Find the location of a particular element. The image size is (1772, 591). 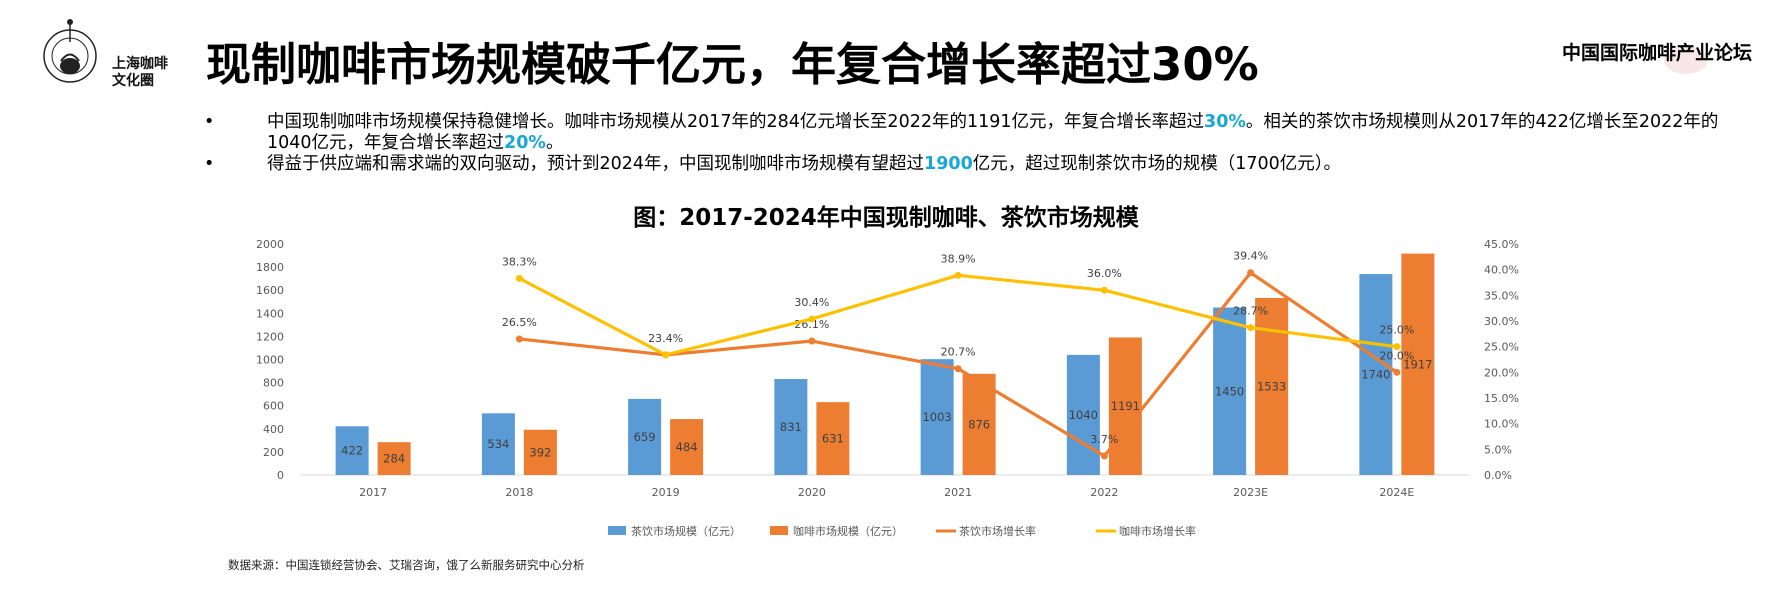

chart-title: 图：2017-2024年中国现制咖啡、茶饮市场规模 is located at coordinates (886, 218).